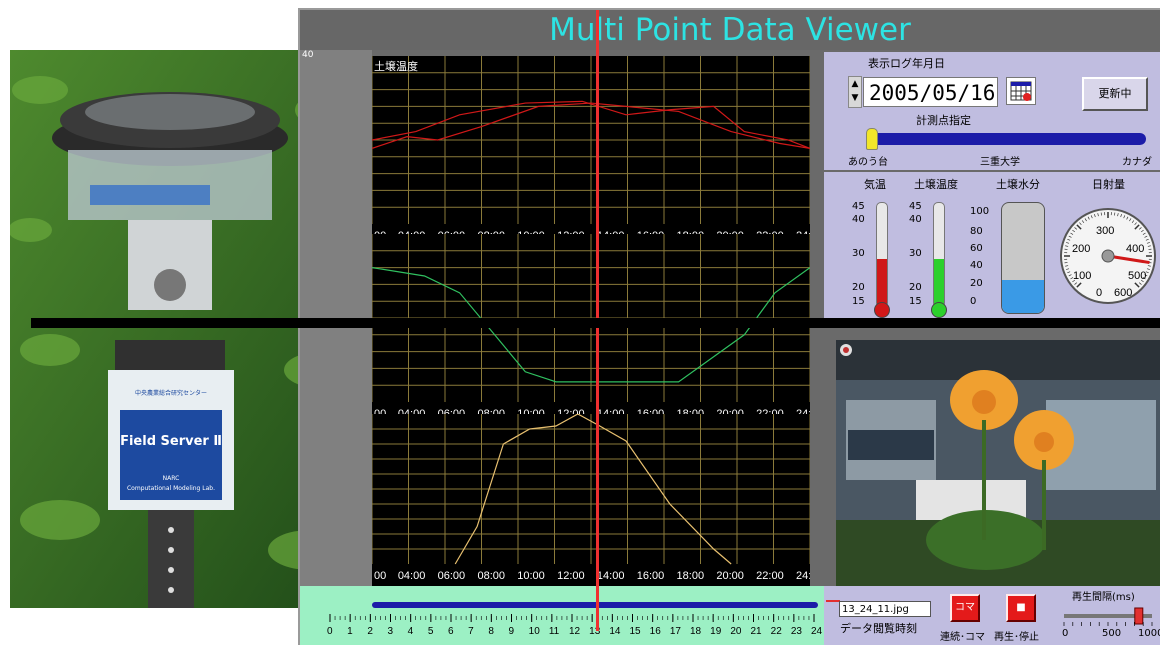 The width and height of the screenshot is (1160, 645). Describe the element at coordinates (171, 441) in the screenshot. I see `sign-title-text: Field Server Ⅱ` at that location.